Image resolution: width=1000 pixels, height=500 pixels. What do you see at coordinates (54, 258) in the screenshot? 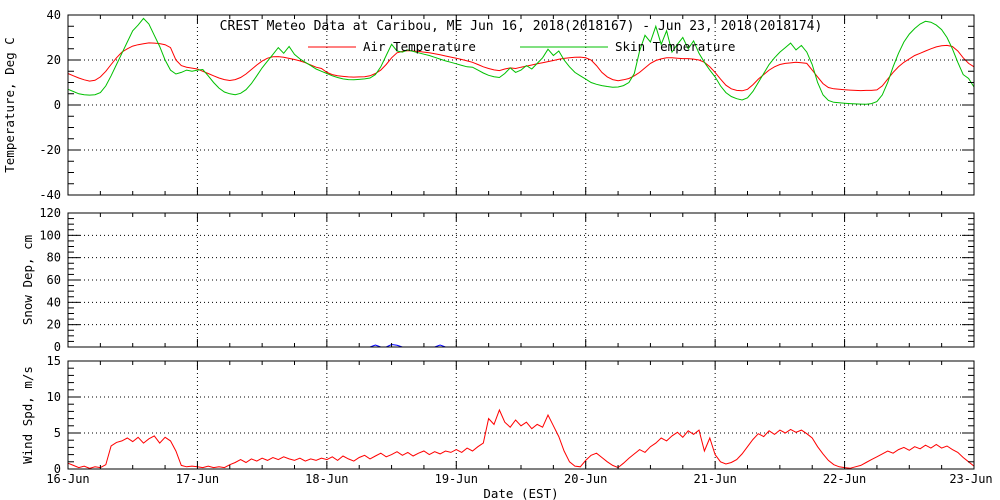
I see `y-tick-label: 80` at bounding box center [54, 258].